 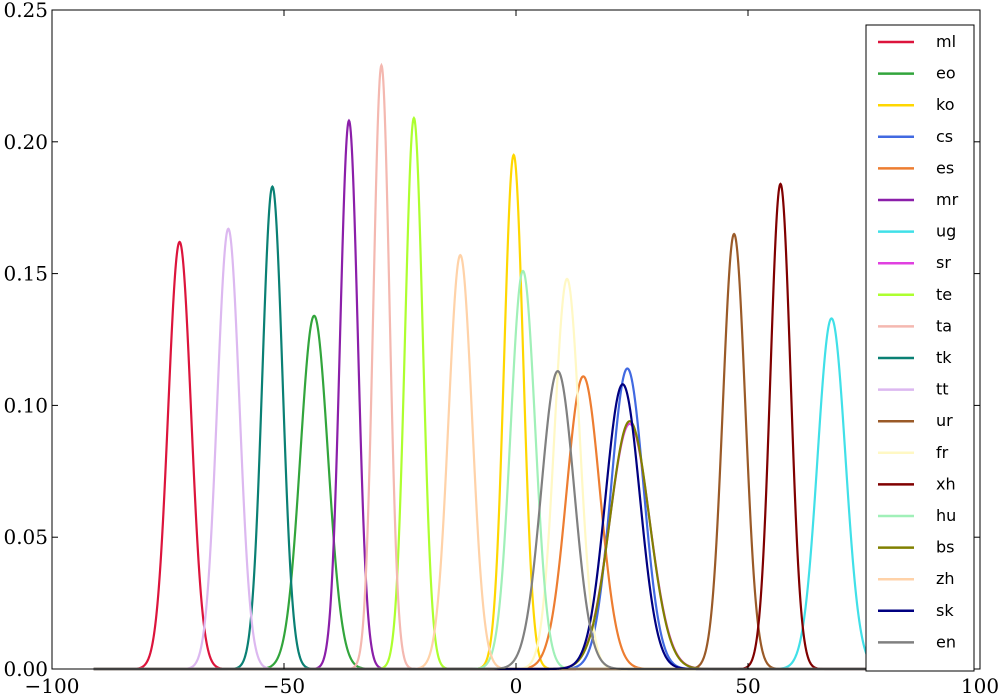 I want to click on legend-label-ta: ta, so click(x=944, y=325).